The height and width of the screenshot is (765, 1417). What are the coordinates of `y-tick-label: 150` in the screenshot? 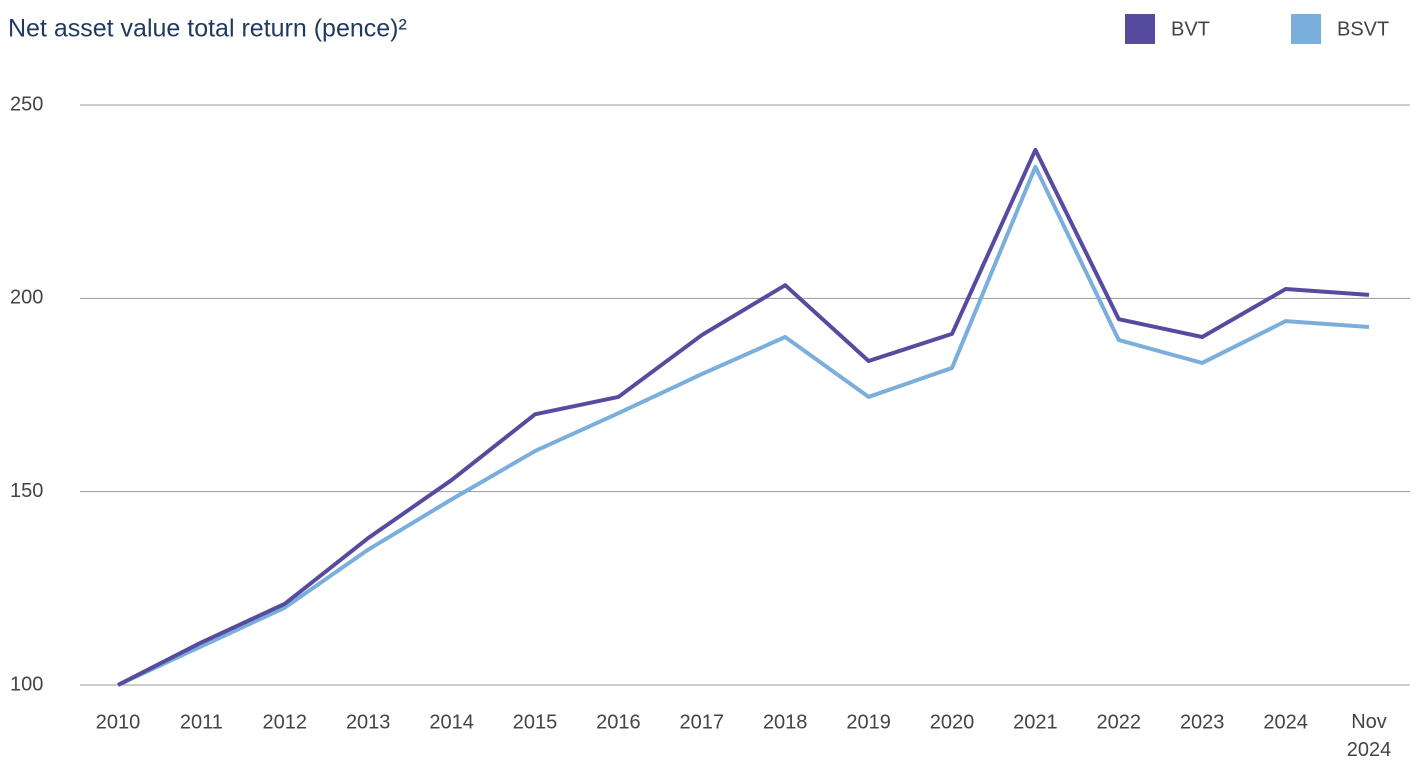 It's located at (26, 491).